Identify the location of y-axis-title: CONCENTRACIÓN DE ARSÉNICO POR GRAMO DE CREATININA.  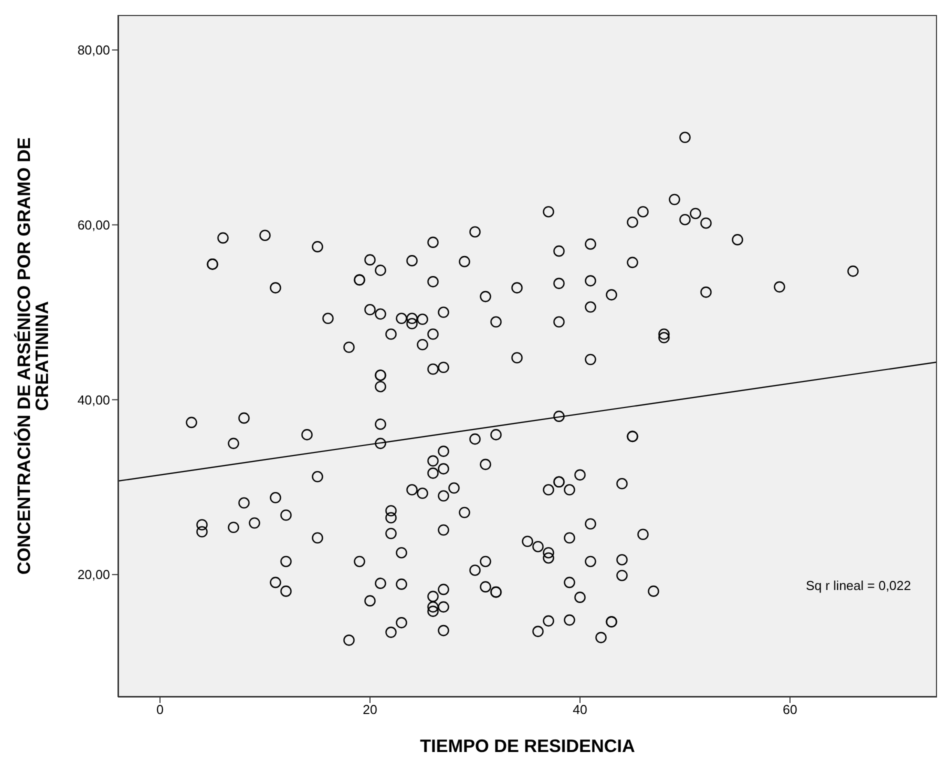
(33, 356).